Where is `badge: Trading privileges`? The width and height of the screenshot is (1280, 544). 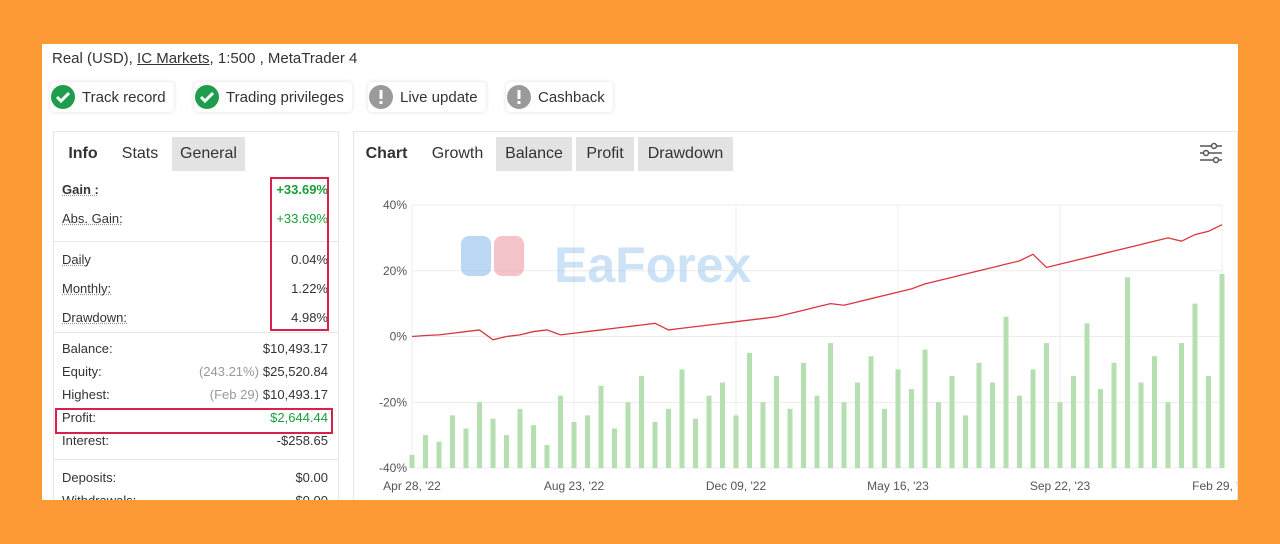
badge: Trading privileges is located at coordinates (273, 97).